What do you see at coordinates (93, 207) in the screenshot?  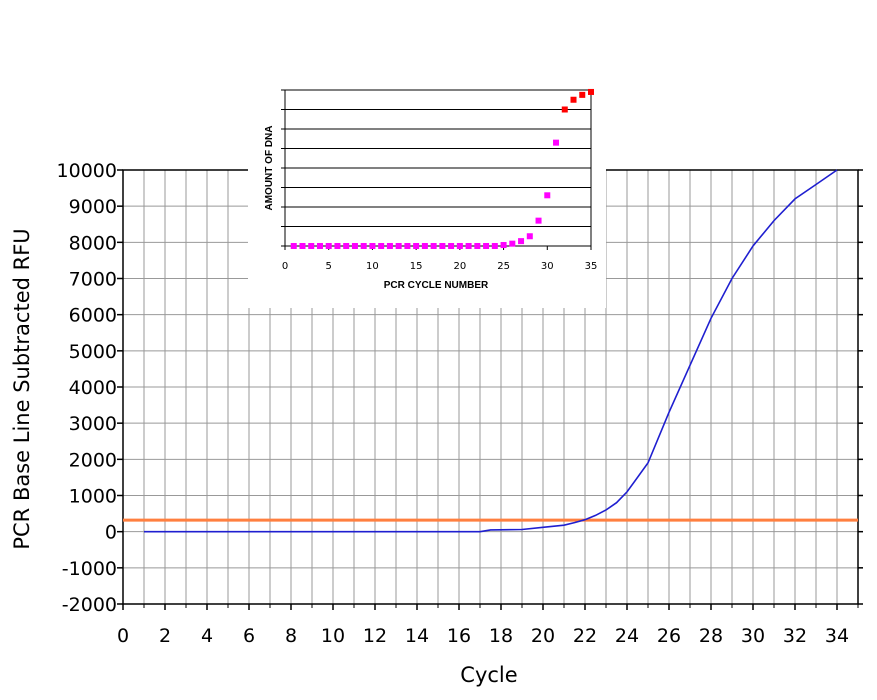 I see `y-tick-label: 9000` at bounding box center [93, 207].